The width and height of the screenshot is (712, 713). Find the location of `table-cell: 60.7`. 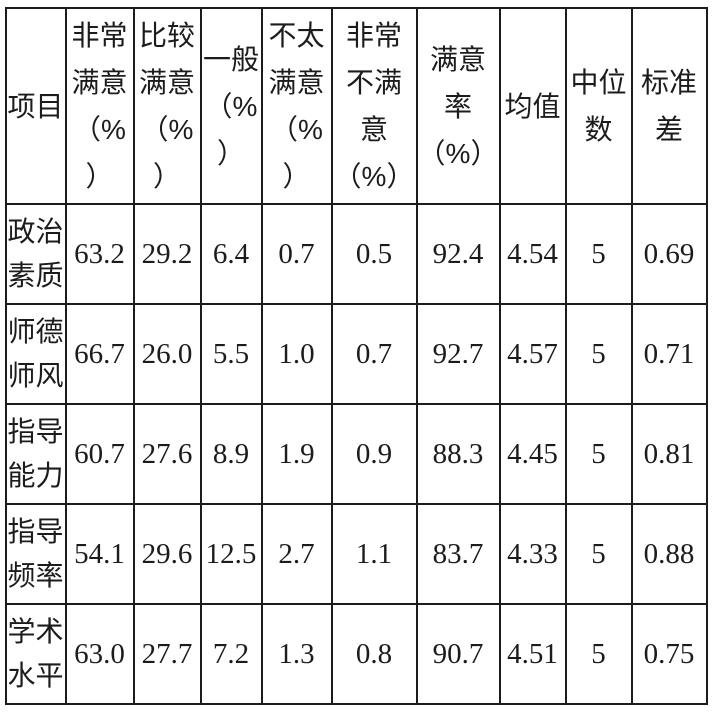

table-cell: 60.7 is located at coordinates (99, 454).